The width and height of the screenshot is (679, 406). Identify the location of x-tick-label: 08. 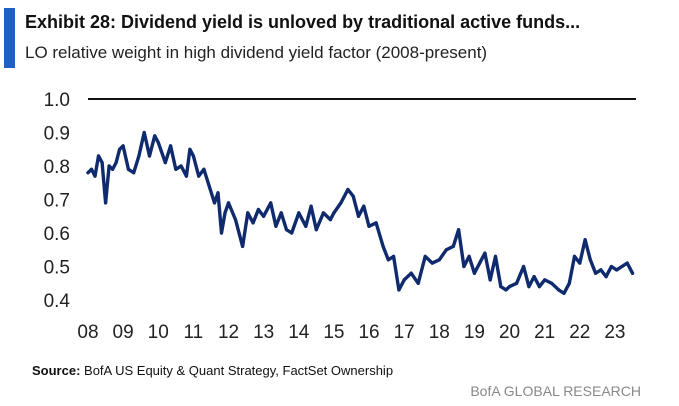
(87, 332).